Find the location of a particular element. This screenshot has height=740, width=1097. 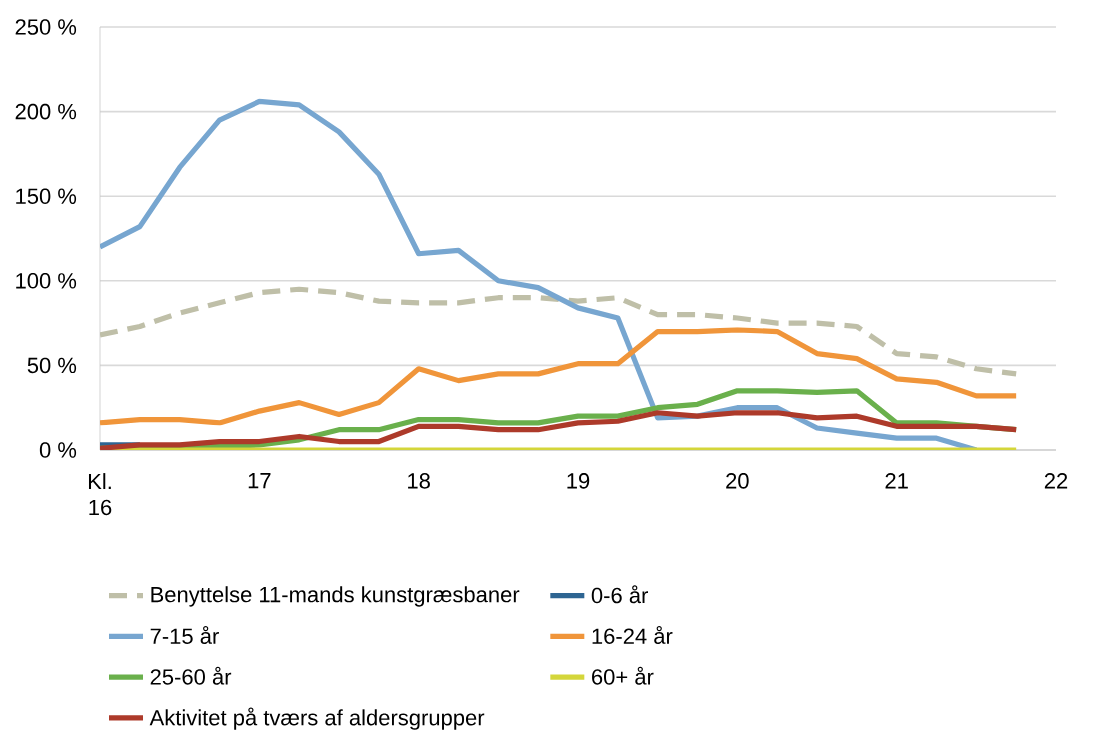

legend-label: Benyttelse 11-mands kunstgræsbaner is located at coordinates (335, 596).